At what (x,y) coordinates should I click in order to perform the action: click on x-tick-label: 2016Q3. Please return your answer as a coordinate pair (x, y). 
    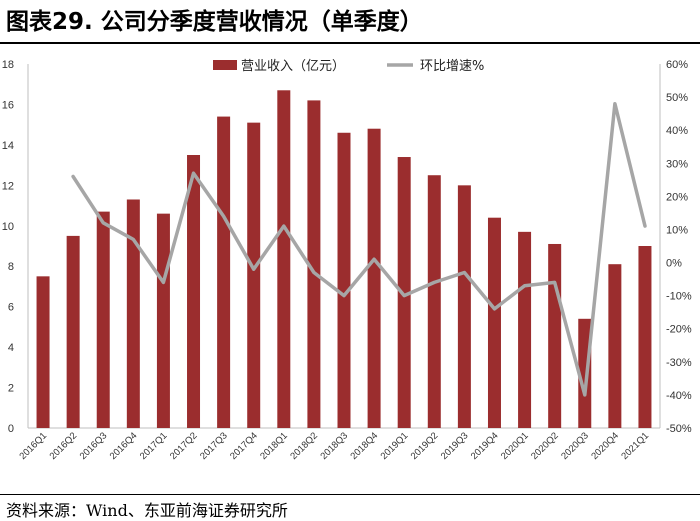
    Looking at the image, I should click on (94, 446).